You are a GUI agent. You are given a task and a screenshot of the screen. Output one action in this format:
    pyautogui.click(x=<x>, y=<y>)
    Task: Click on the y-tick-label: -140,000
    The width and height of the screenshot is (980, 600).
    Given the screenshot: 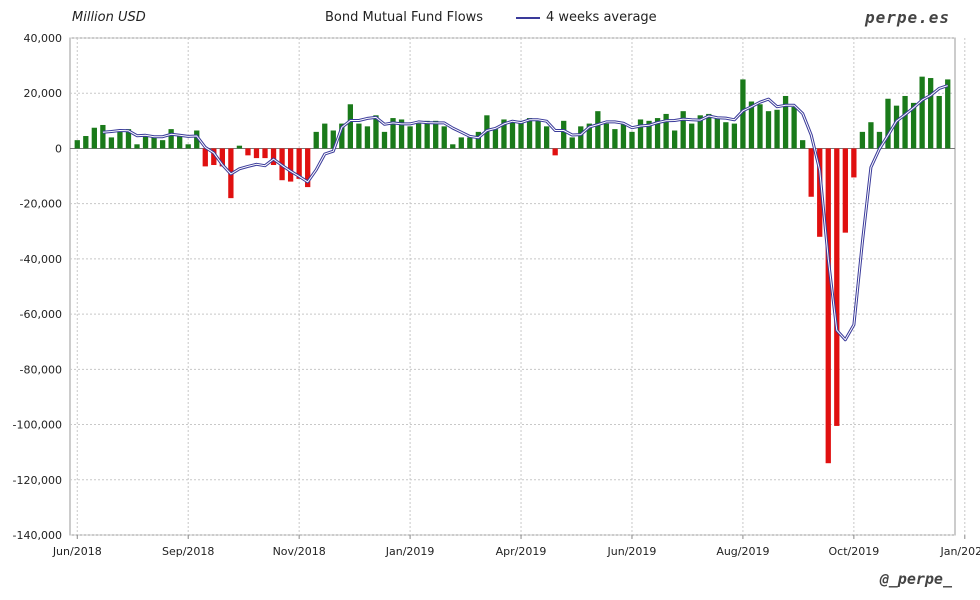 What is the action you would take?
    pyautogui.click(x=37, y=535)
    